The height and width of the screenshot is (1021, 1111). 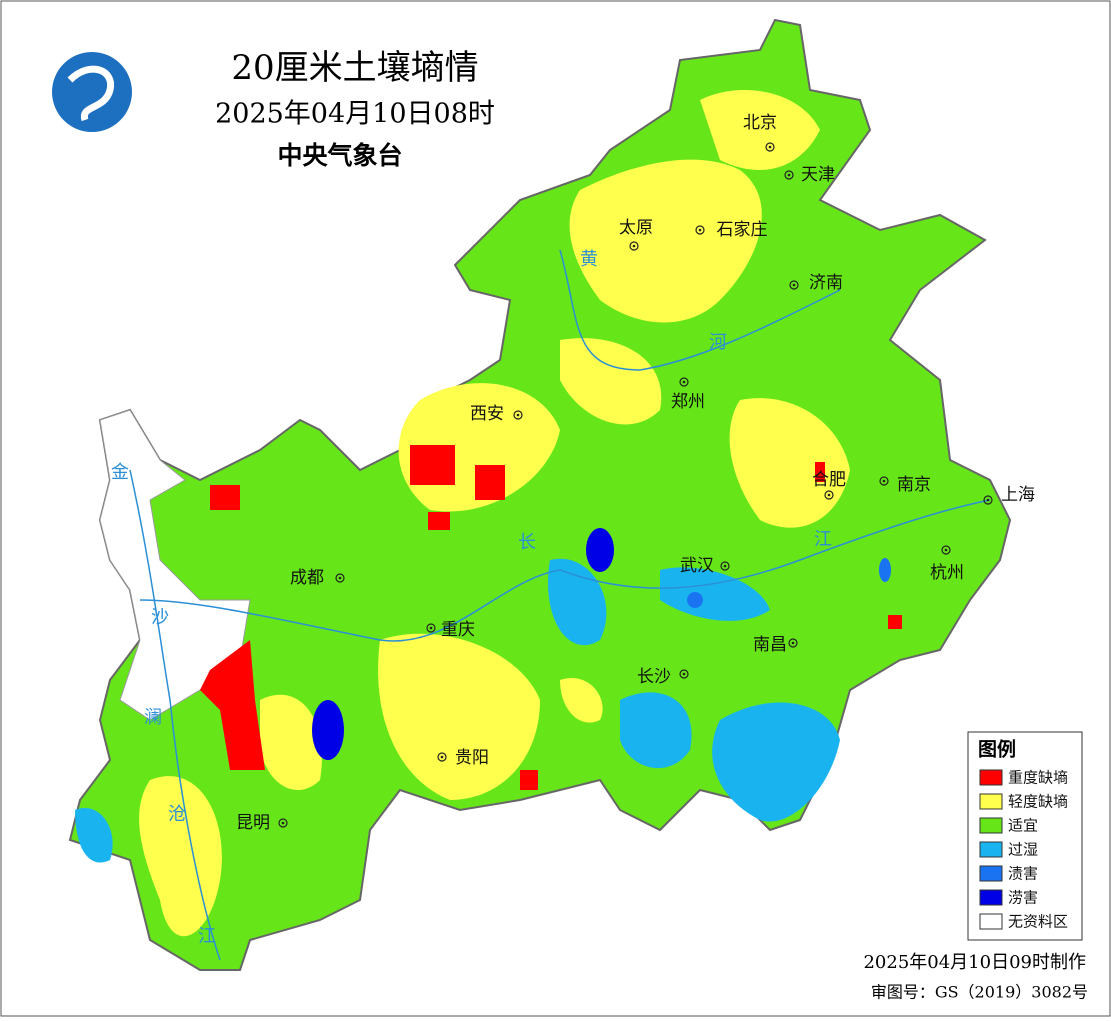 What do you see at coordinates (760, 123) in the screenshot?
I see `city-label: 北京` at bounding box center [760, 123].